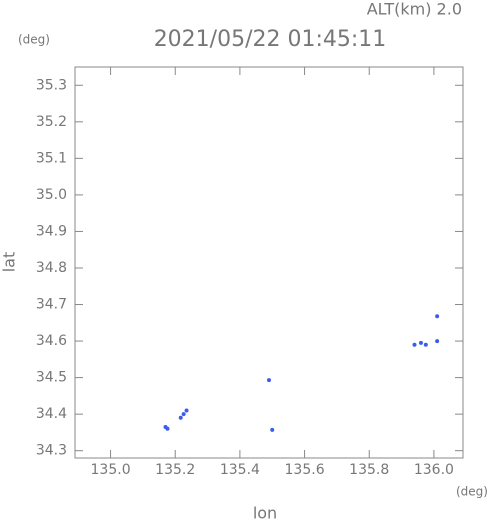 The width and height of the screenshot is (491, 521). Describe the element at coordinates (9, 262) in the screenshot. I see `y-axis-label: lat` at that location.